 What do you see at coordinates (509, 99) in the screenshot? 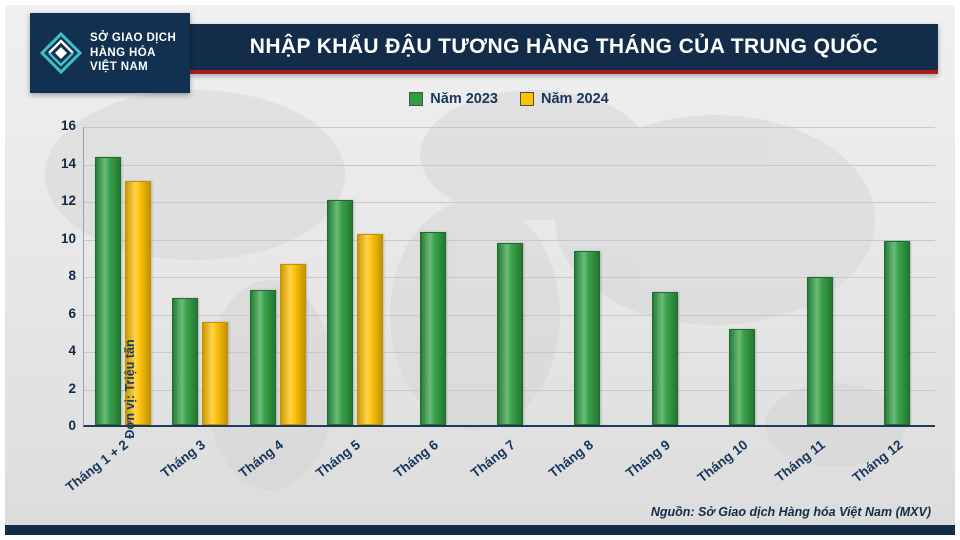
I see `chart-legend: Năm 2023 Năm 2024` at bounding box center [509, 99].